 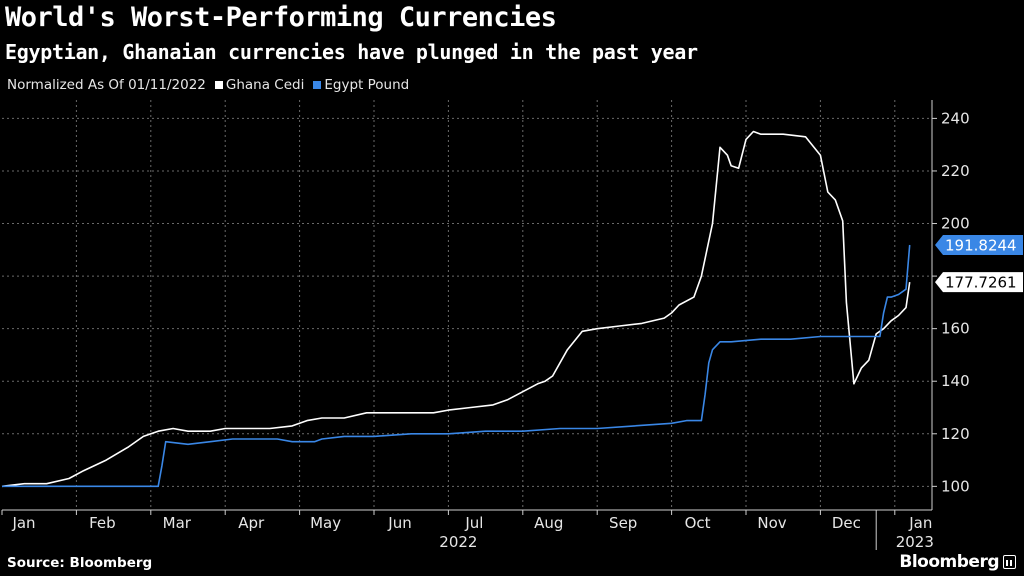 I want to click on y-tick-label: 220, so click(x=955, y=171).